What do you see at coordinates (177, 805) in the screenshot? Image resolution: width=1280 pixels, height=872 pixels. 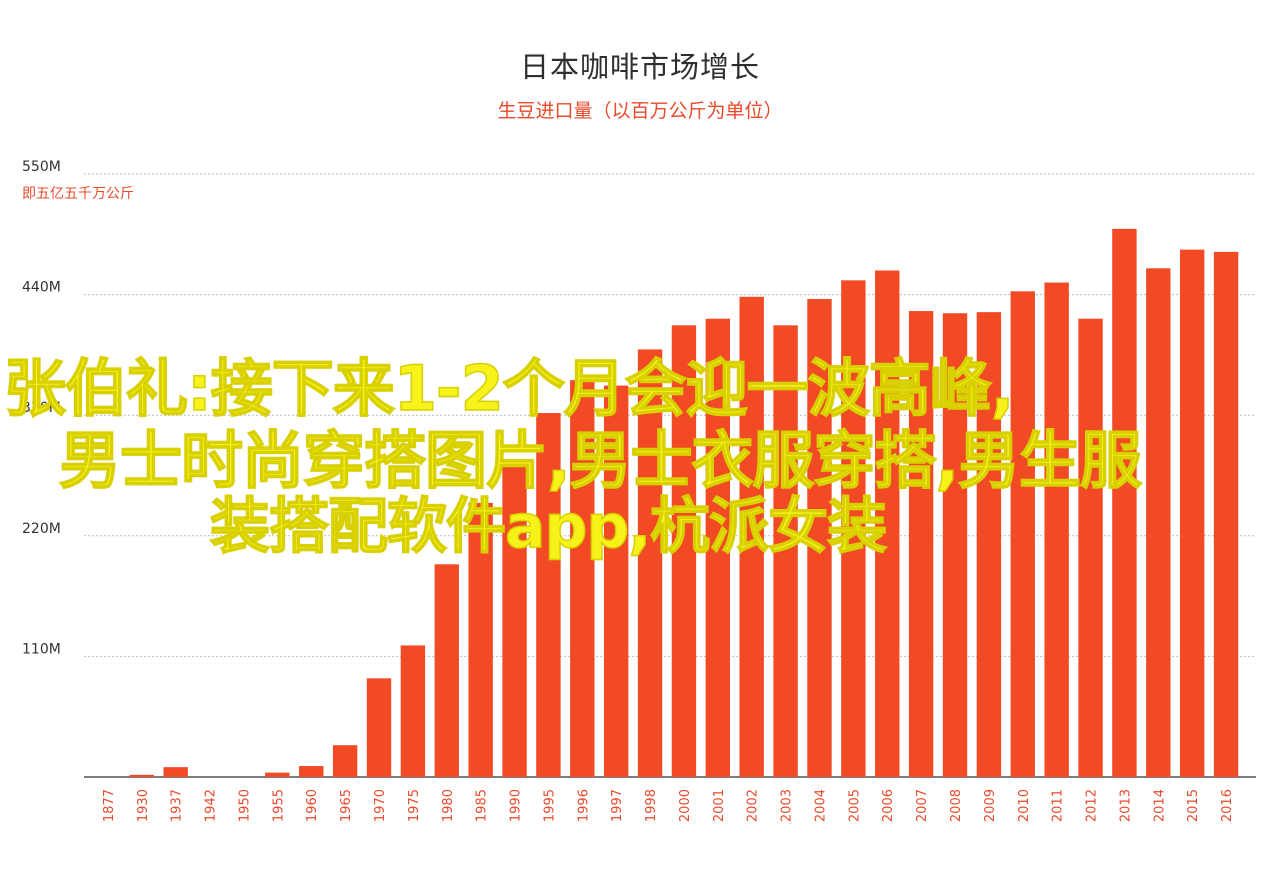 I see `x-tick-label: 1937` at bounding box center [177, 805].